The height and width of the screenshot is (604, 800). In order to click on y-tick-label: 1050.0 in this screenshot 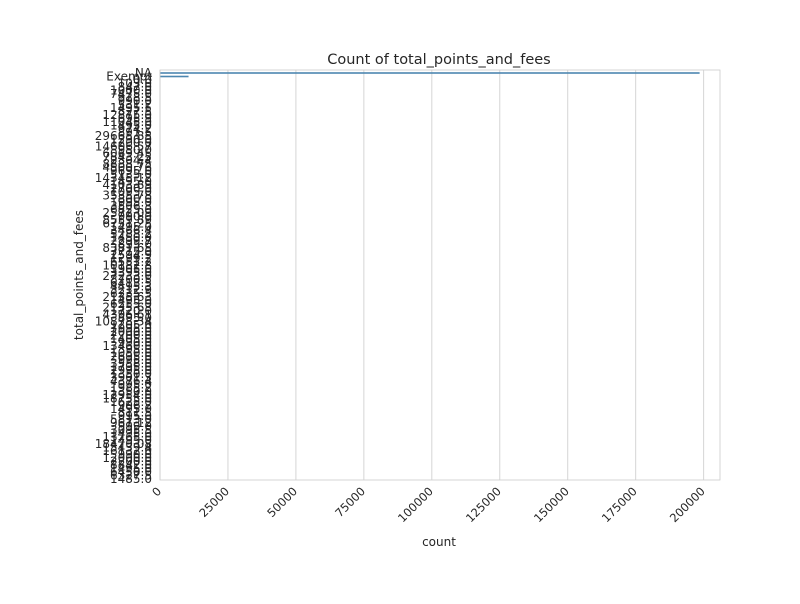, I will do `click(131, 353)`.